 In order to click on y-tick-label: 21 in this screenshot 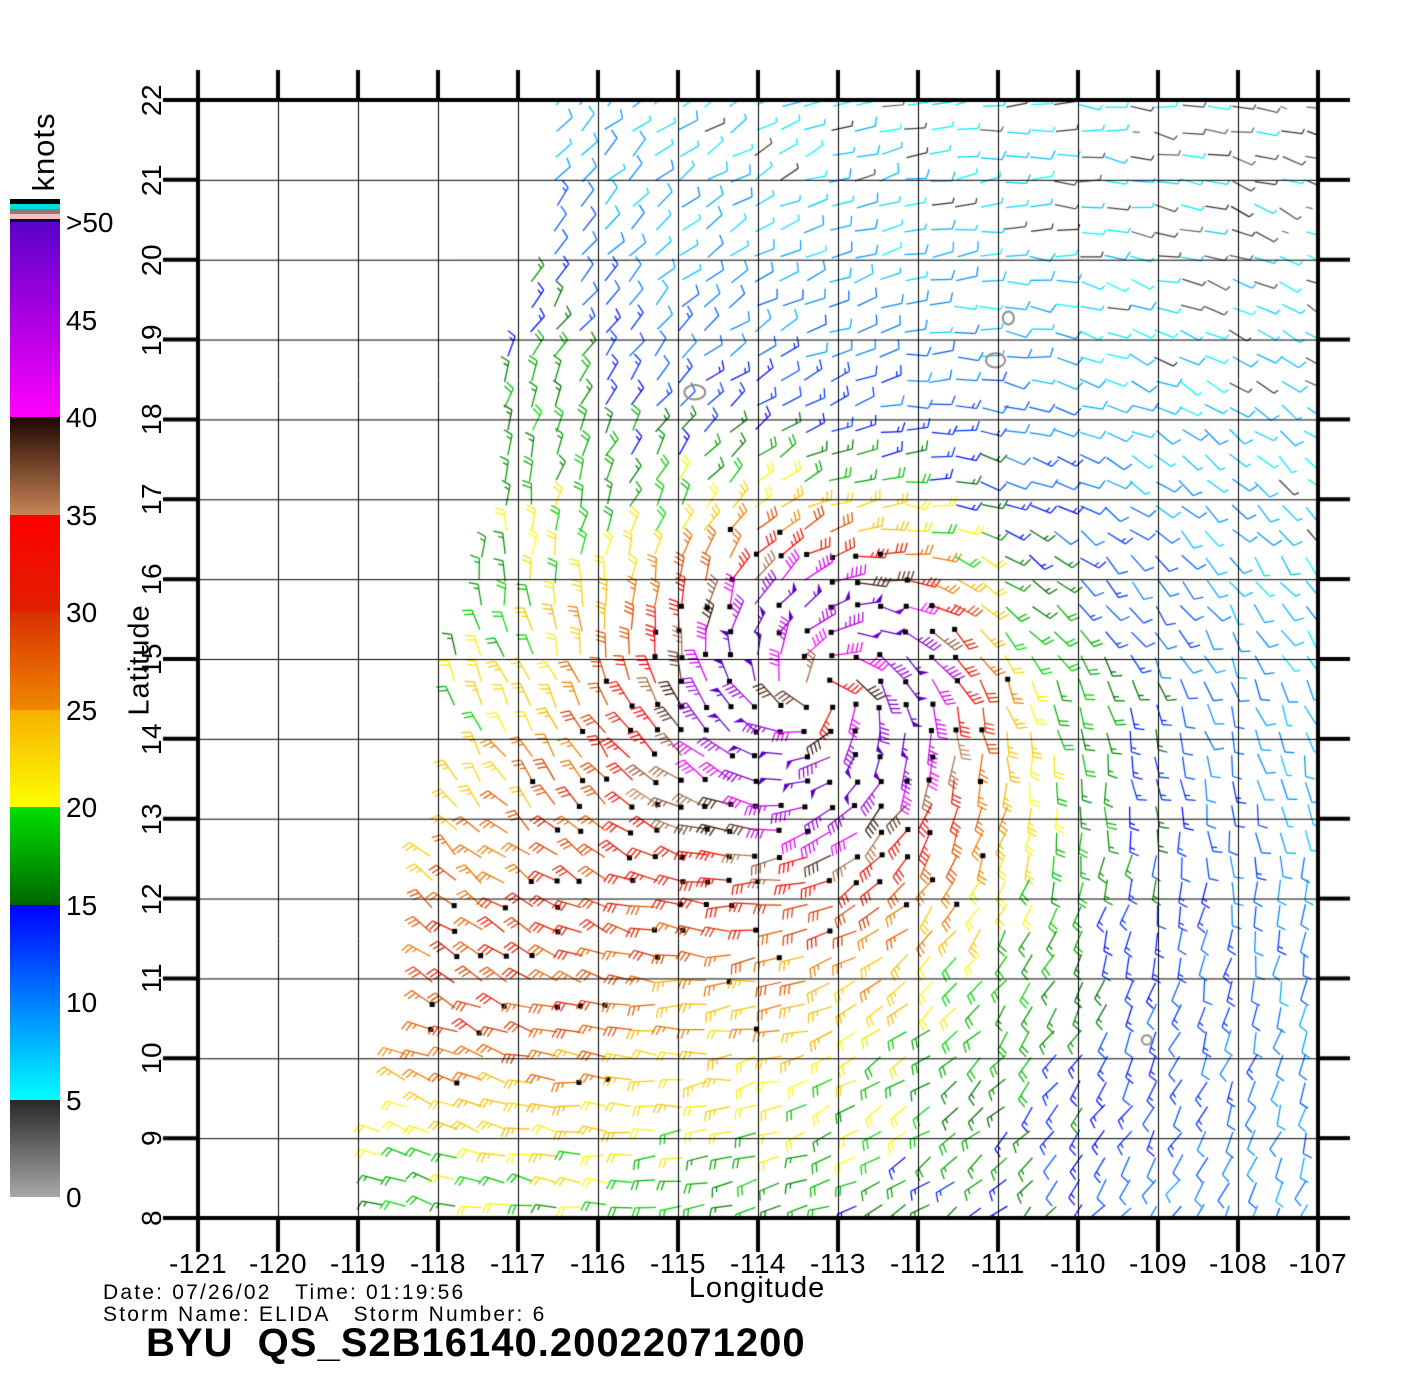, I will do `click(151, 179)`.